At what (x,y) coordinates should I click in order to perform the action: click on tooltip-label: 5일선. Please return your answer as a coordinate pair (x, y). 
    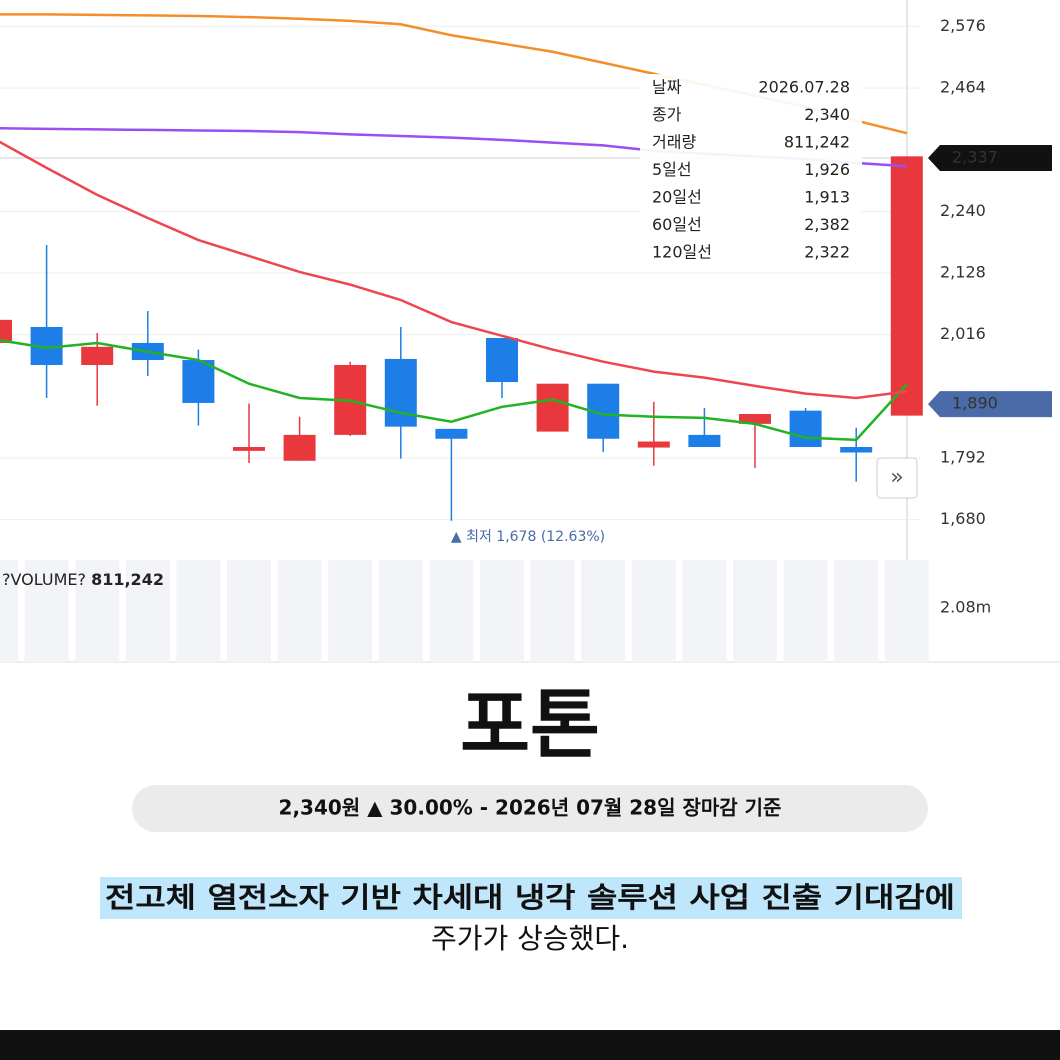
    Looking at the image, I should click on (672, 169).